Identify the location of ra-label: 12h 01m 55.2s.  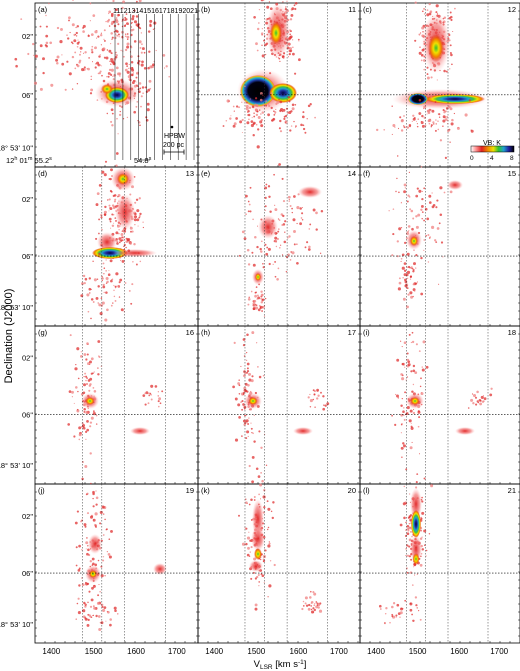
(29, 160).